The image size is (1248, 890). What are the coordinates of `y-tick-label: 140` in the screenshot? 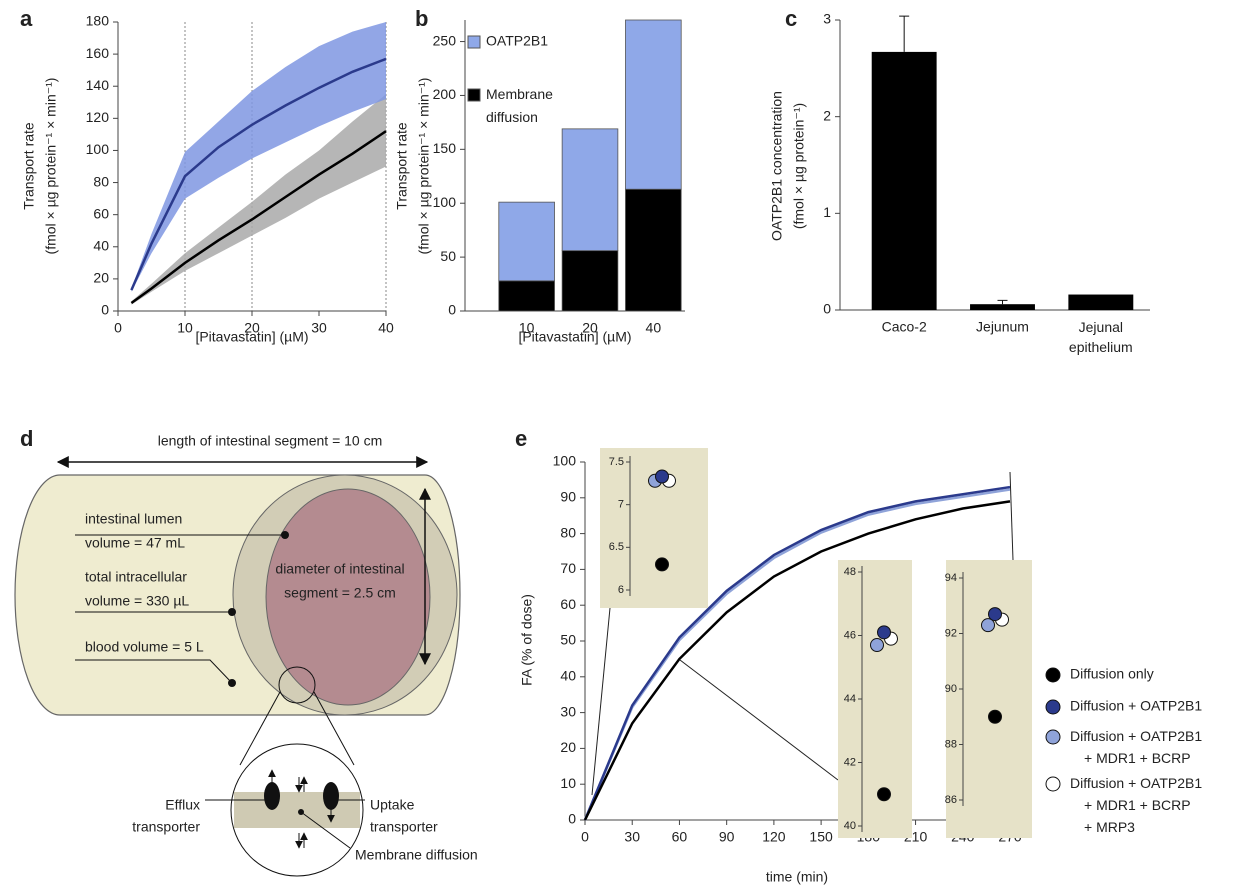 It's located at (98, 85).